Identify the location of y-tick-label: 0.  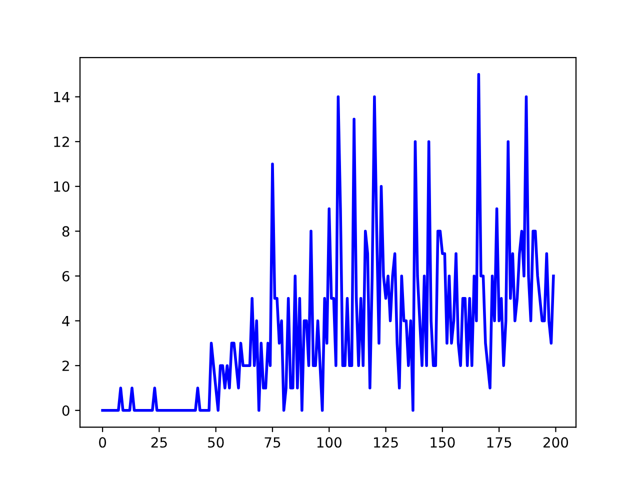
(66, 410).